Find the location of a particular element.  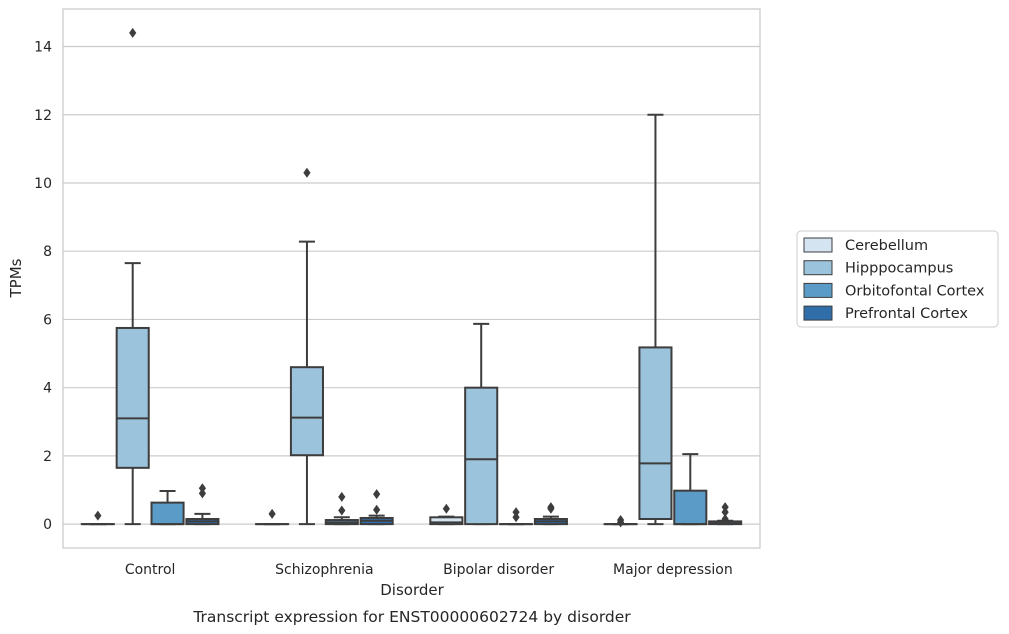

y-tick-label: 0 is located at coordinates (47, 525).